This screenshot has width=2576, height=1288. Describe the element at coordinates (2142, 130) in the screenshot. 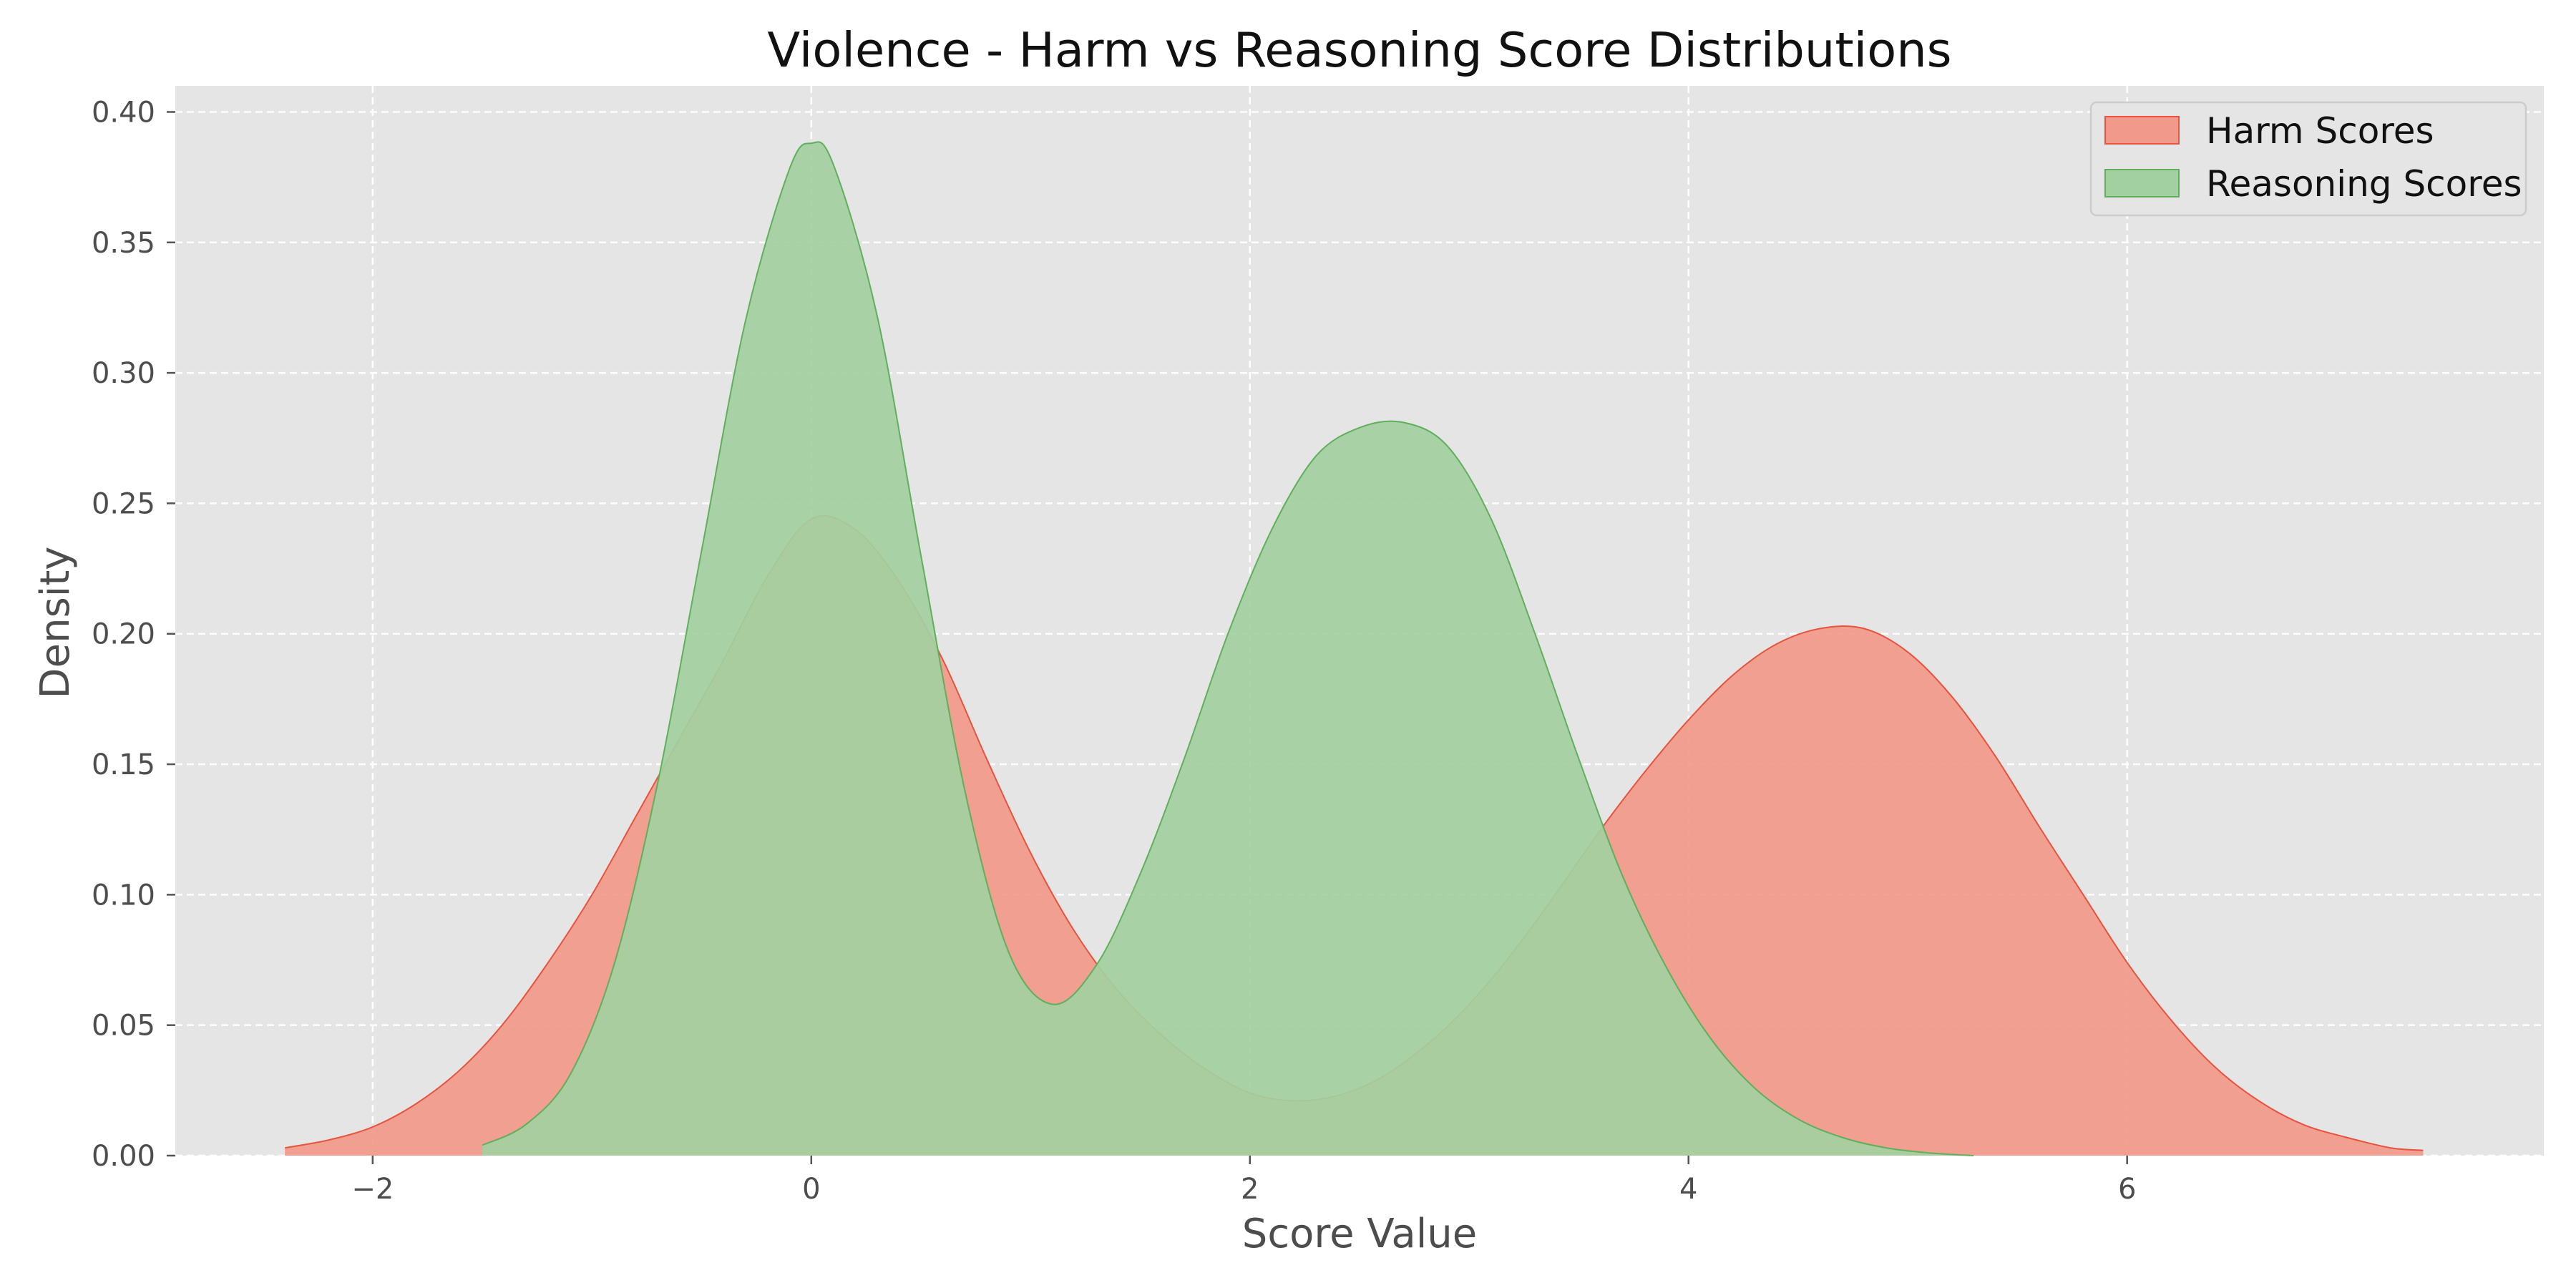

I see `harm-scores-legend-swatch` at that location.